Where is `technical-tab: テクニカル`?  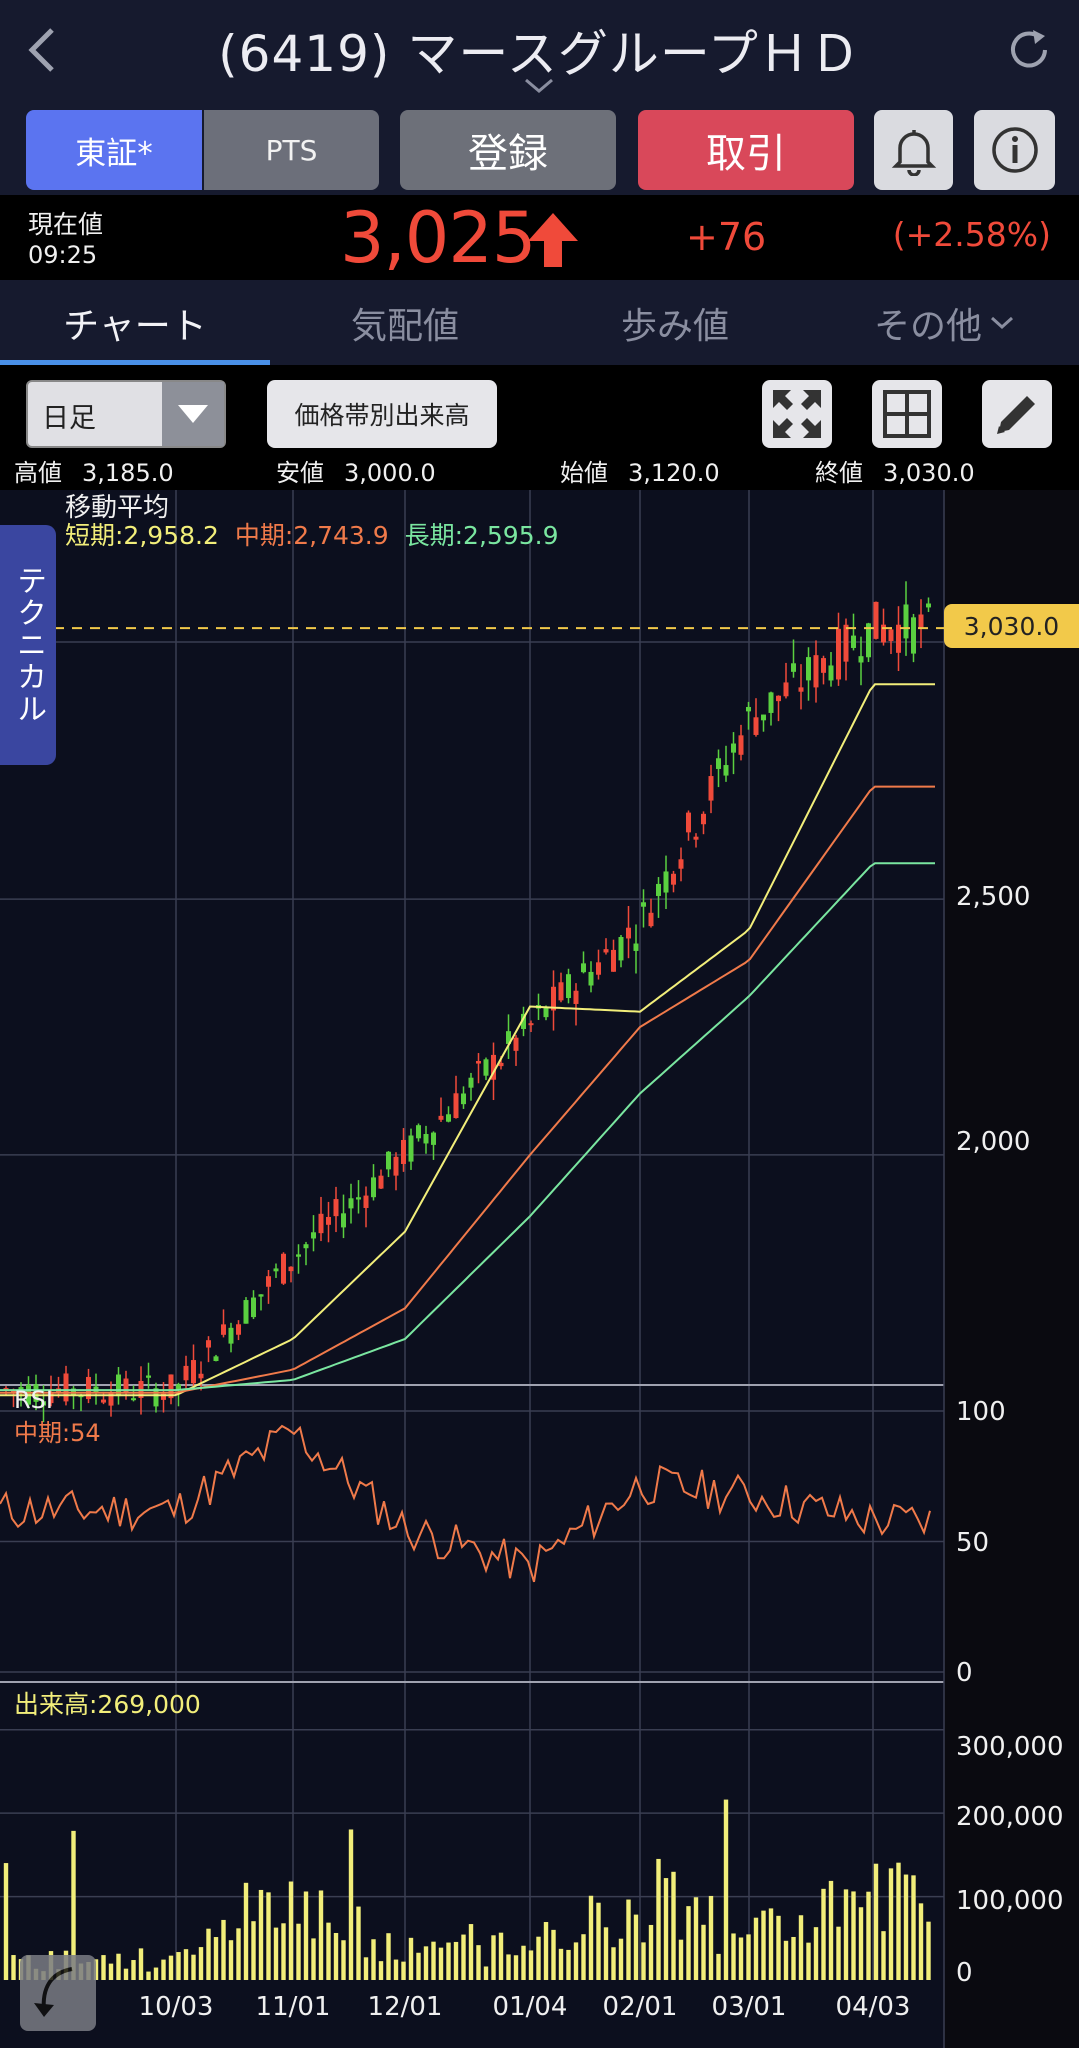
technical-tab: テクニカル is located at coordinates (28, 645).